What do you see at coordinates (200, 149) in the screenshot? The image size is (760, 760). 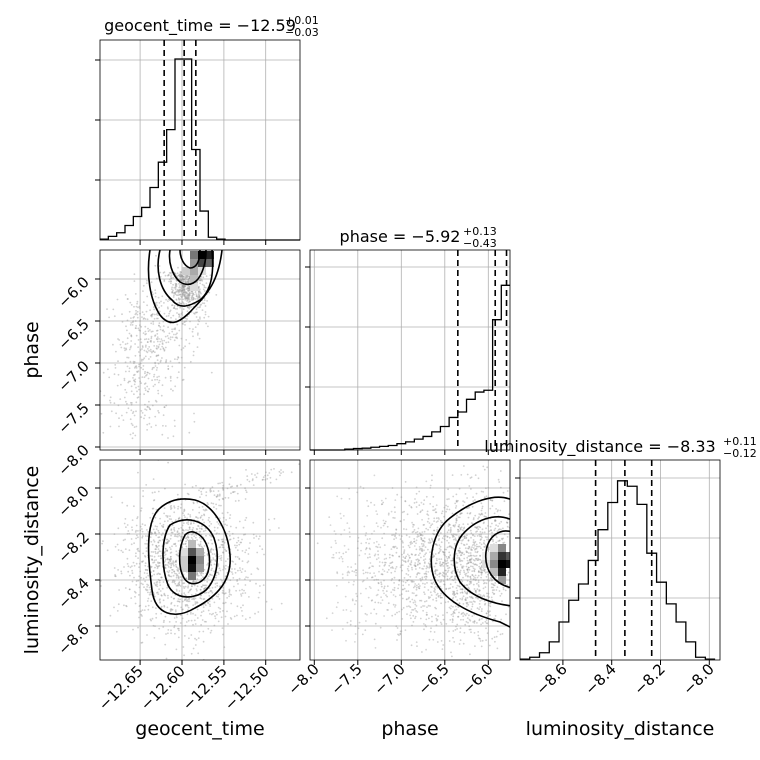 I see `hist-line-geocent` at bounding box center [200, 149].